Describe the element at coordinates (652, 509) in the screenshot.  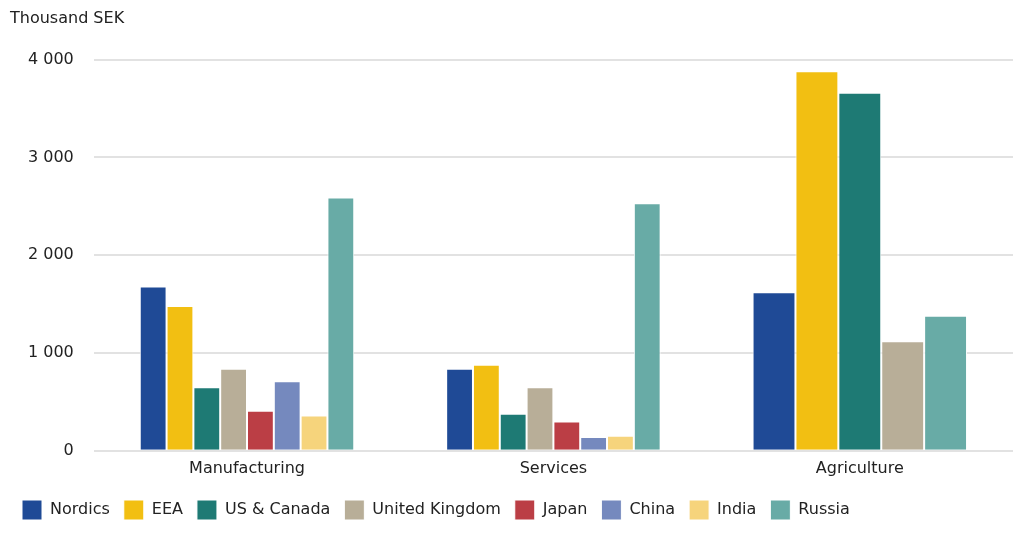
I see `legend-label: China` at that location.